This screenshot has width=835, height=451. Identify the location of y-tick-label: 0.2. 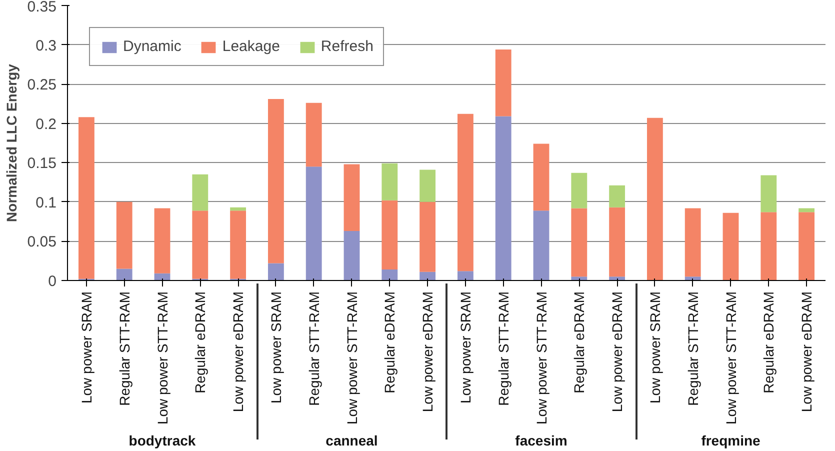
(46, 124).